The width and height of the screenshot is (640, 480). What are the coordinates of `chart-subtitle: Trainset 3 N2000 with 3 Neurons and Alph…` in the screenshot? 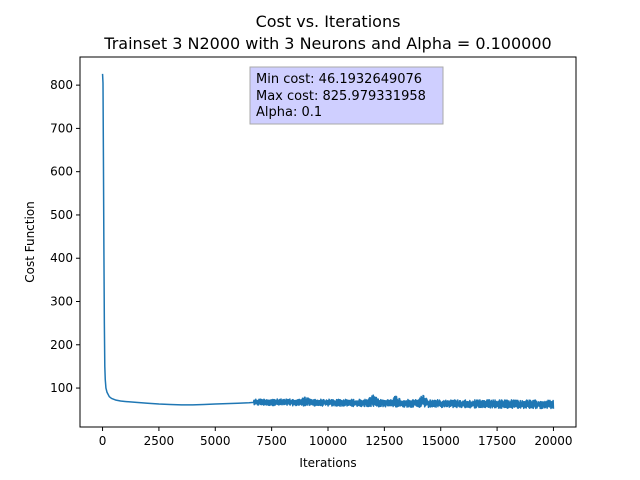 It's located at (327, 43).